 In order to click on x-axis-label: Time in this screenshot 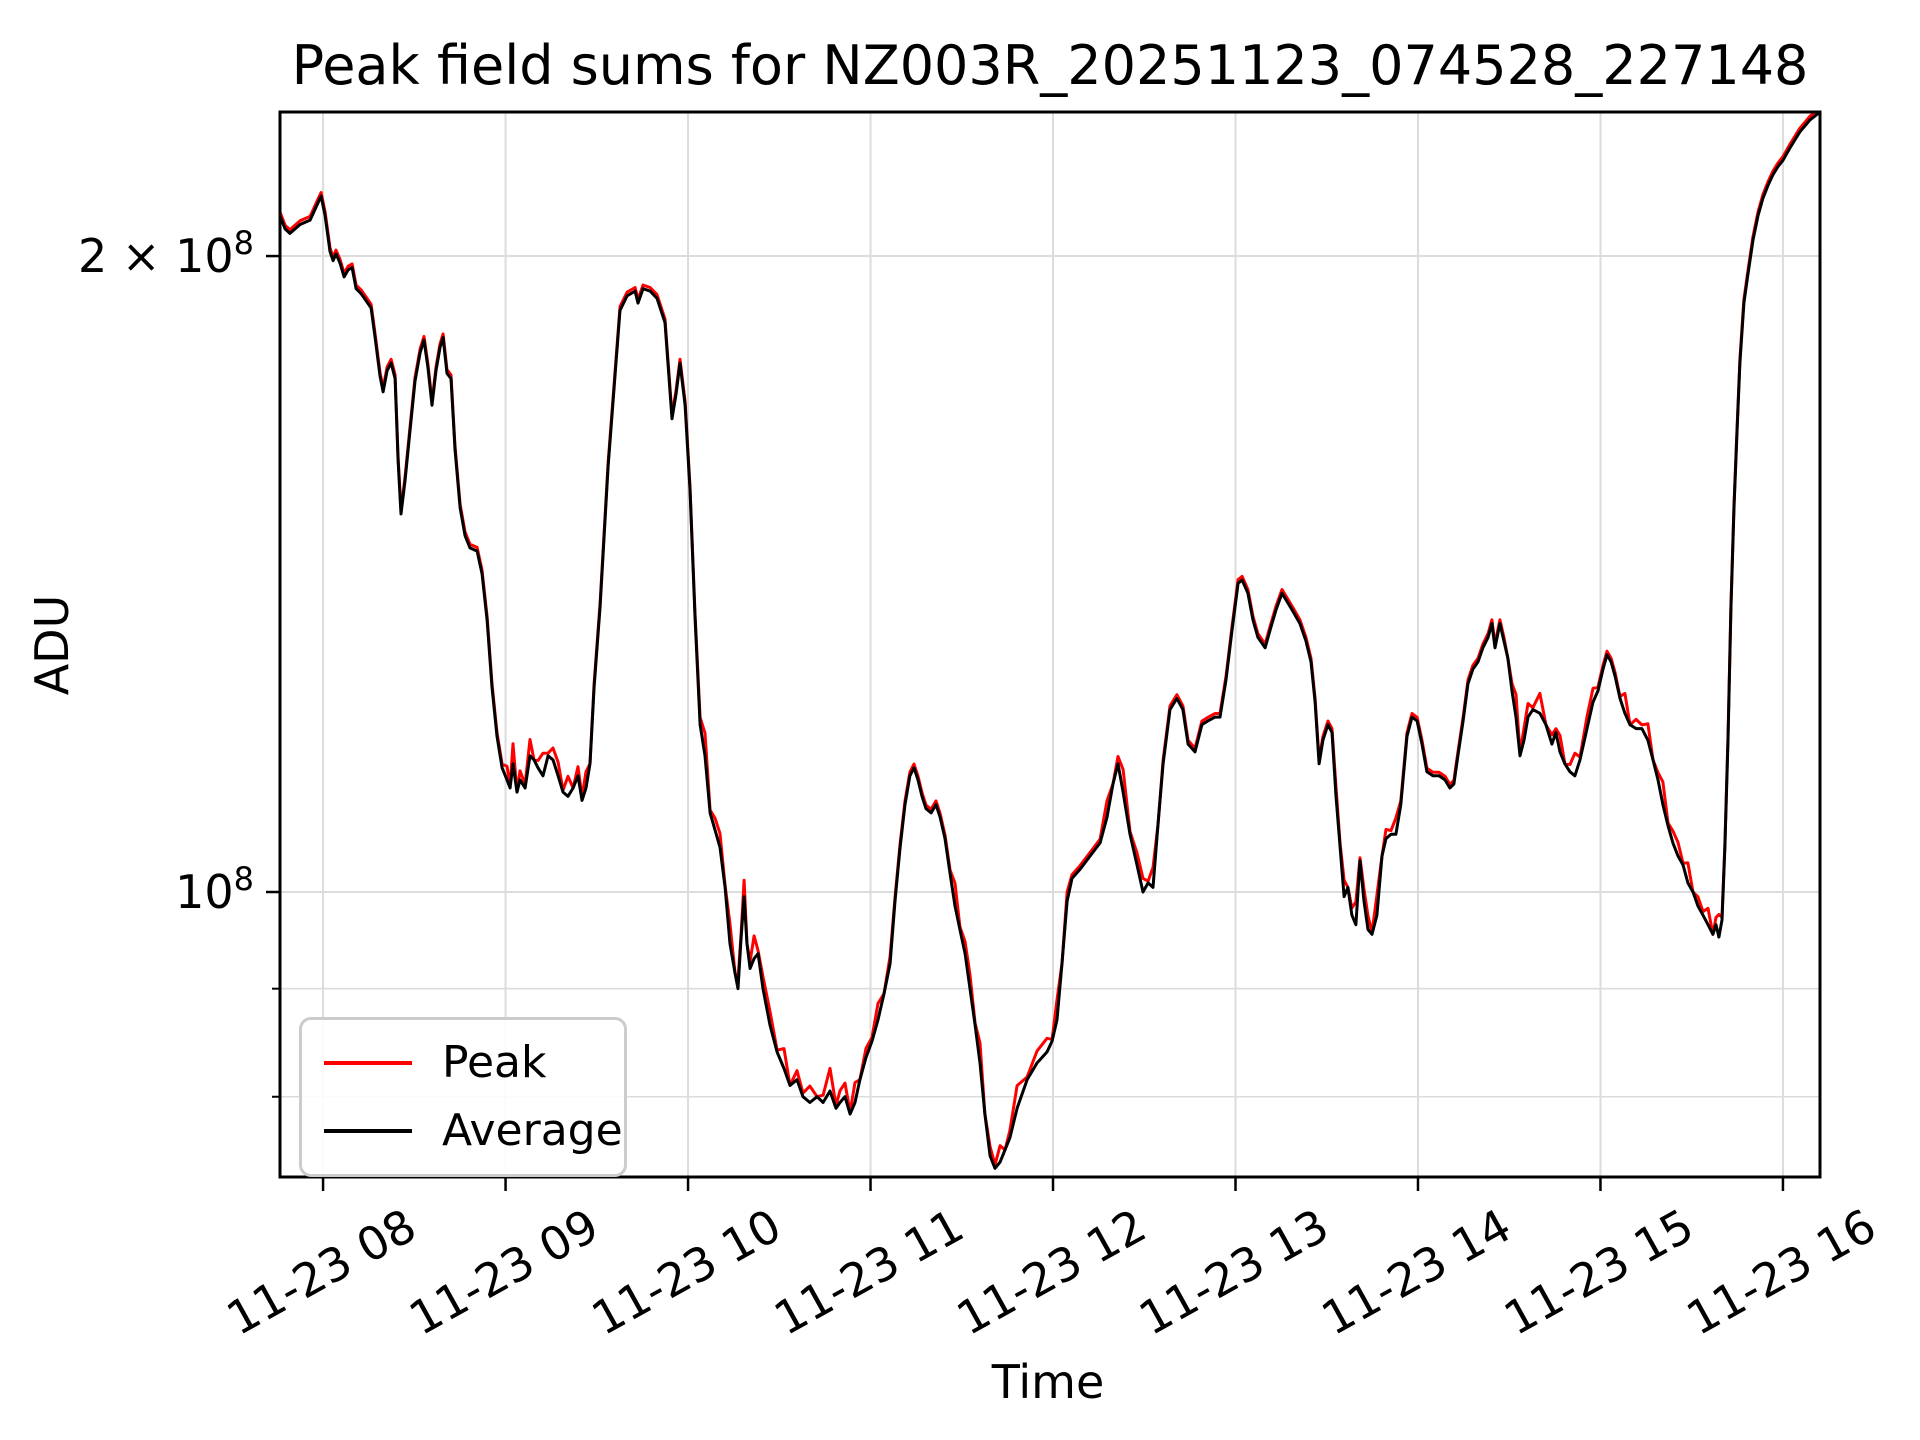, I will do `click(1048, 1382)`.